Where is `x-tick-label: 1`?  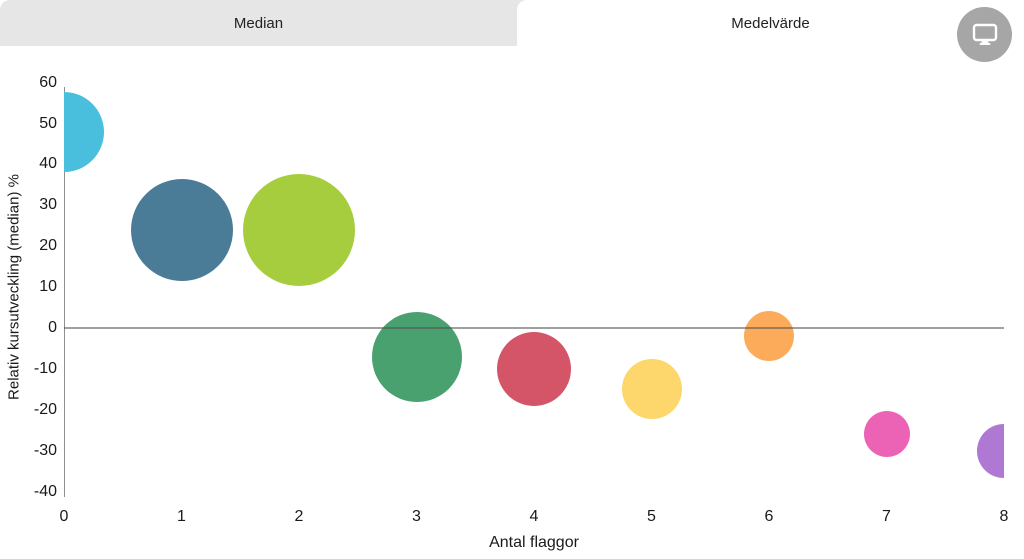
x-tick-label: 1 is located at coordinates (181, 516).